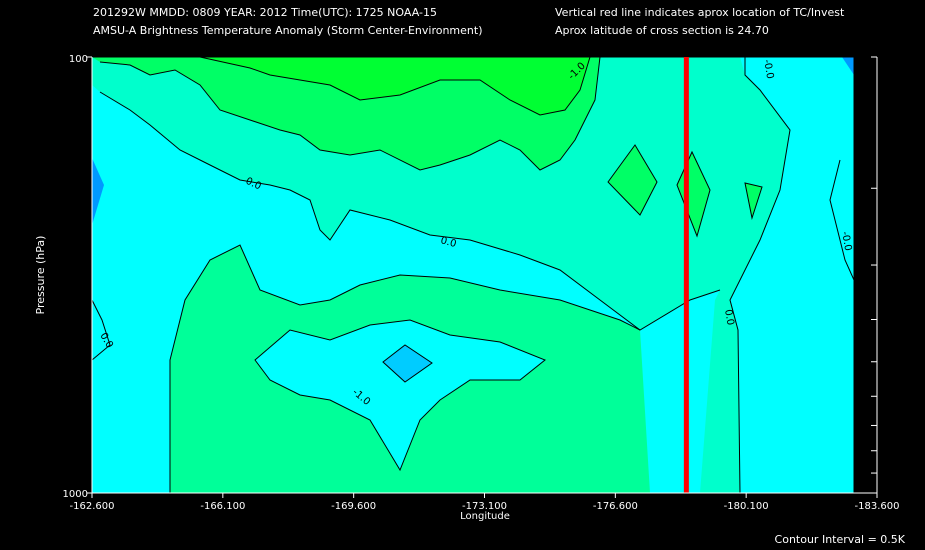  I want to click on contour-minus1-inner, so click(400, 395).